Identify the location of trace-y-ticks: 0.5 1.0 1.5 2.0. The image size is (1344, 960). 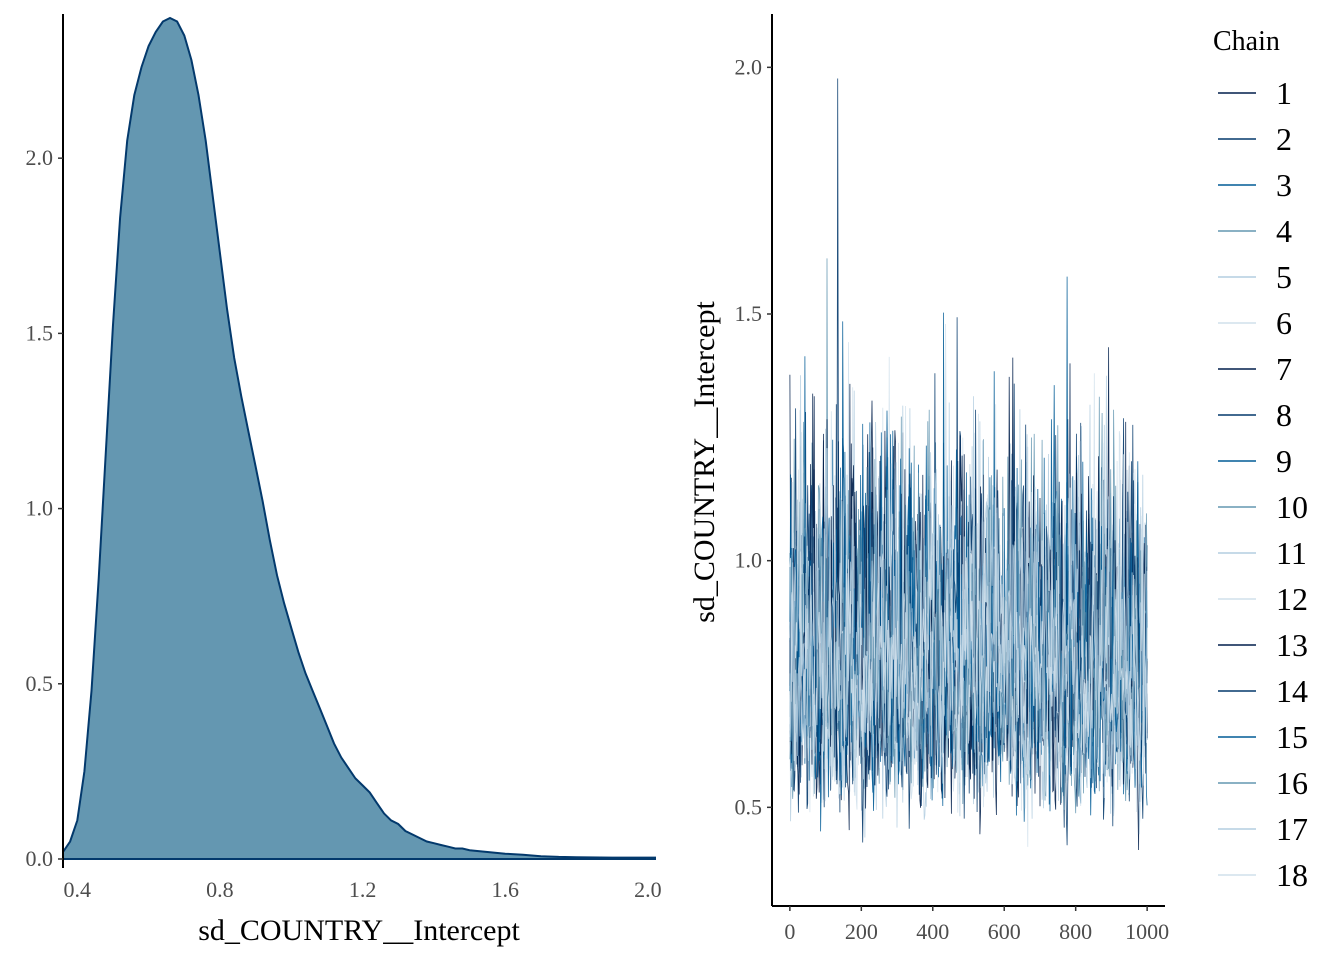
(753, 436).